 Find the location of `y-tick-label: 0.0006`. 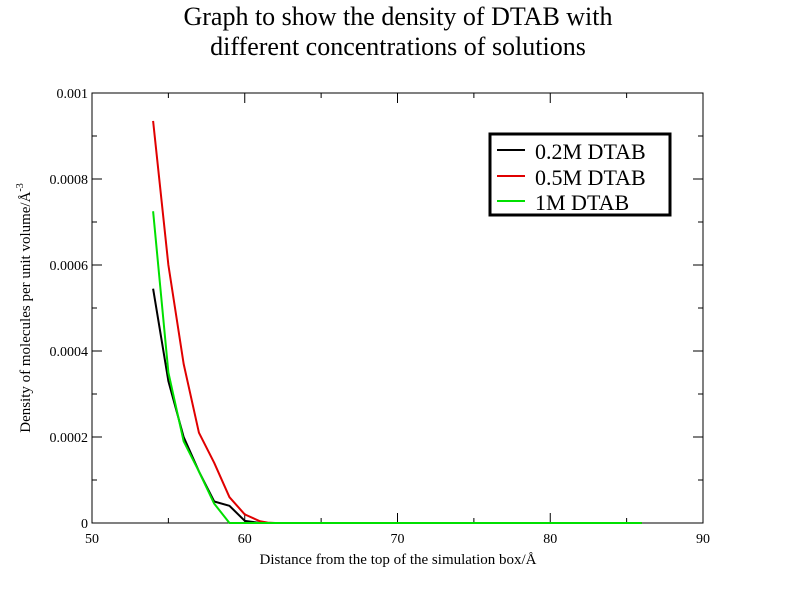

y-tick-label: 0.0006 is located at coordinates (69, 266).